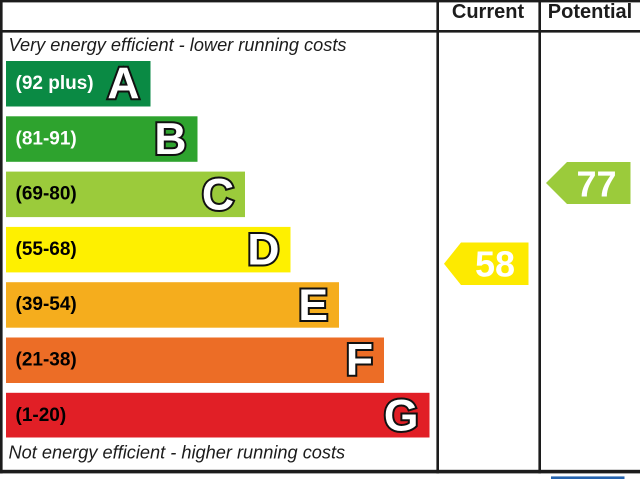 The height and width of the screenshot is (479, 640). Describe the element at coordinates (46, 194) in the screenshot. I see `svg-text: (69-80)` at that location.